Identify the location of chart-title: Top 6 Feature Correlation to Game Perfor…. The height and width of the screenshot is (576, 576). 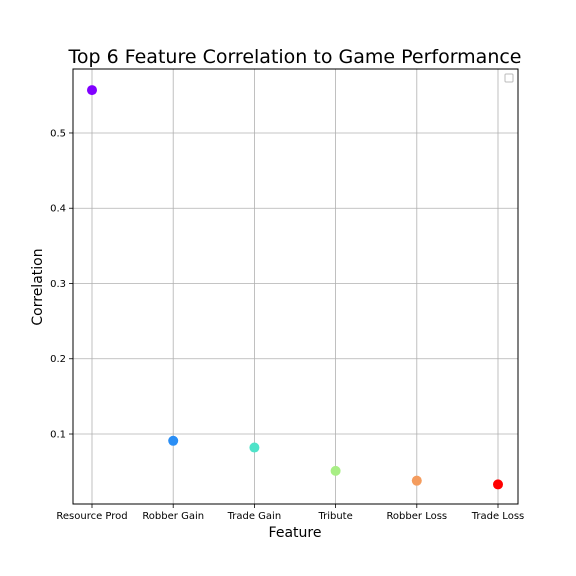
(295, 57).